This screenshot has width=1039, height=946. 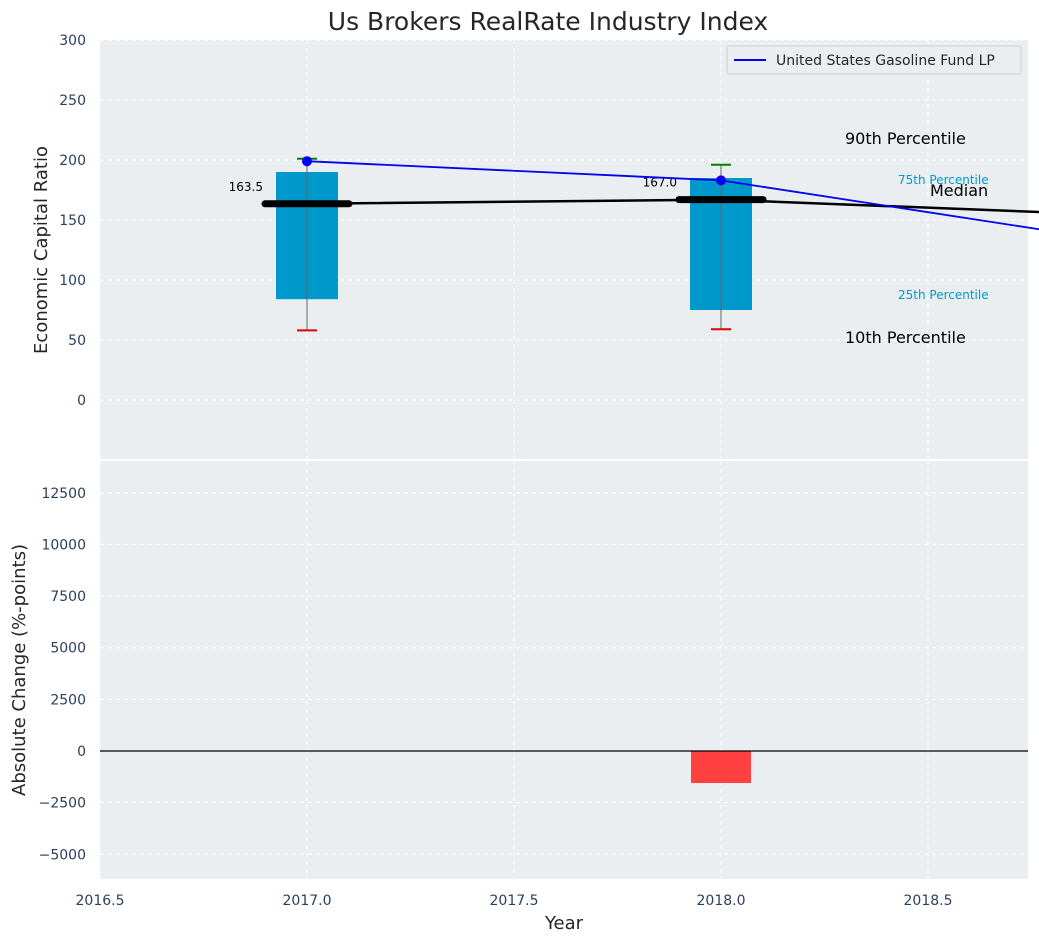 I want to click on change-bar, so click(x=721, y=767).